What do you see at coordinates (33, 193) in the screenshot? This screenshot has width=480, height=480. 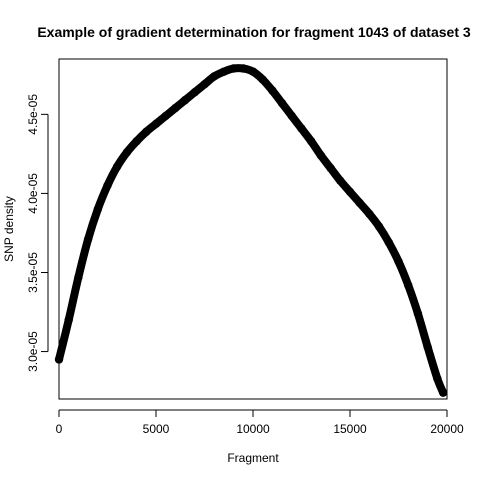 I see `y-tick-label: 4.0e-05` at bounding box center [33, 193].